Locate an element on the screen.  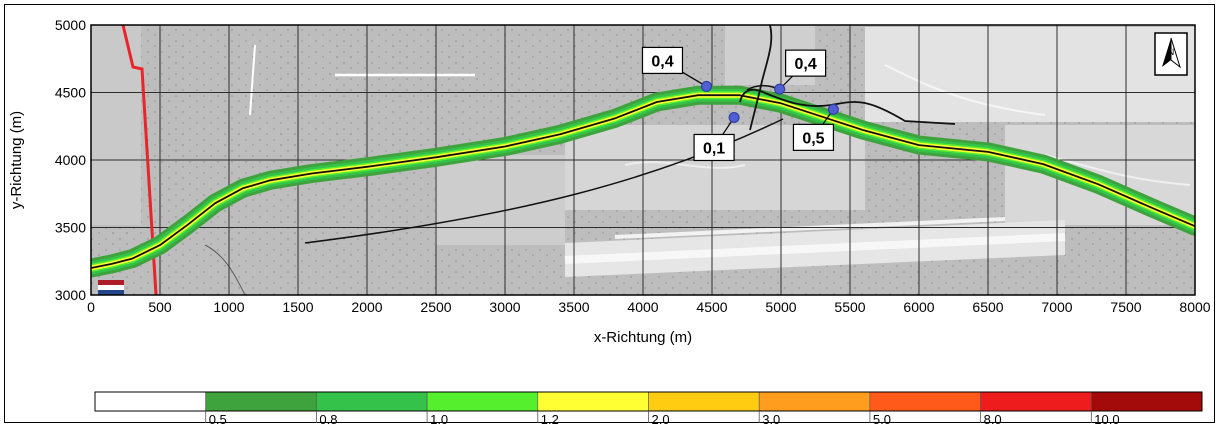
legend: 0,5 0,8 1,0 1,2 2,0 3,0 5,0 8,0 10,0 is located at coordinates (648, 409).